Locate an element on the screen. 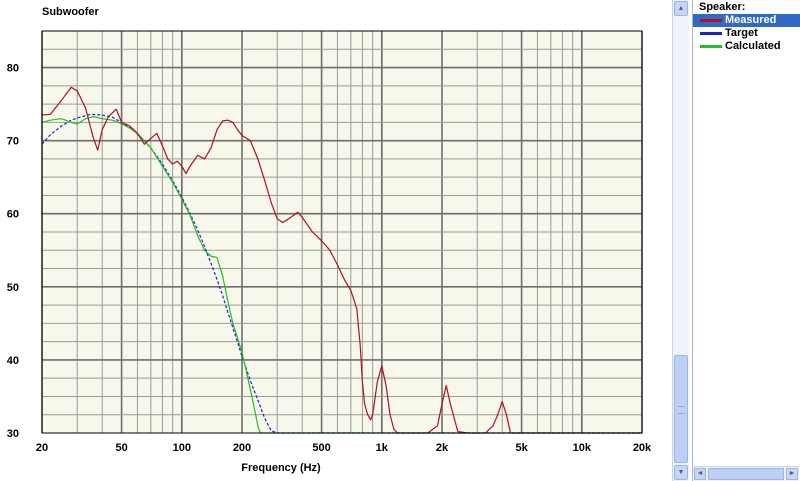  legend-title: Speaker: is located at coordinates (722, 7).